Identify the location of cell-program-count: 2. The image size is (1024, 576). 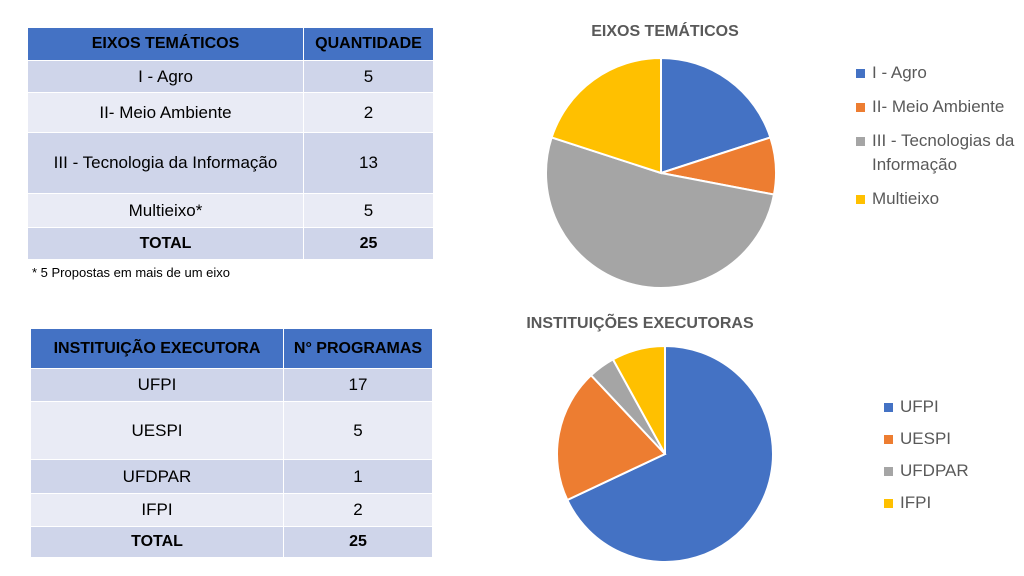
(358, 510).